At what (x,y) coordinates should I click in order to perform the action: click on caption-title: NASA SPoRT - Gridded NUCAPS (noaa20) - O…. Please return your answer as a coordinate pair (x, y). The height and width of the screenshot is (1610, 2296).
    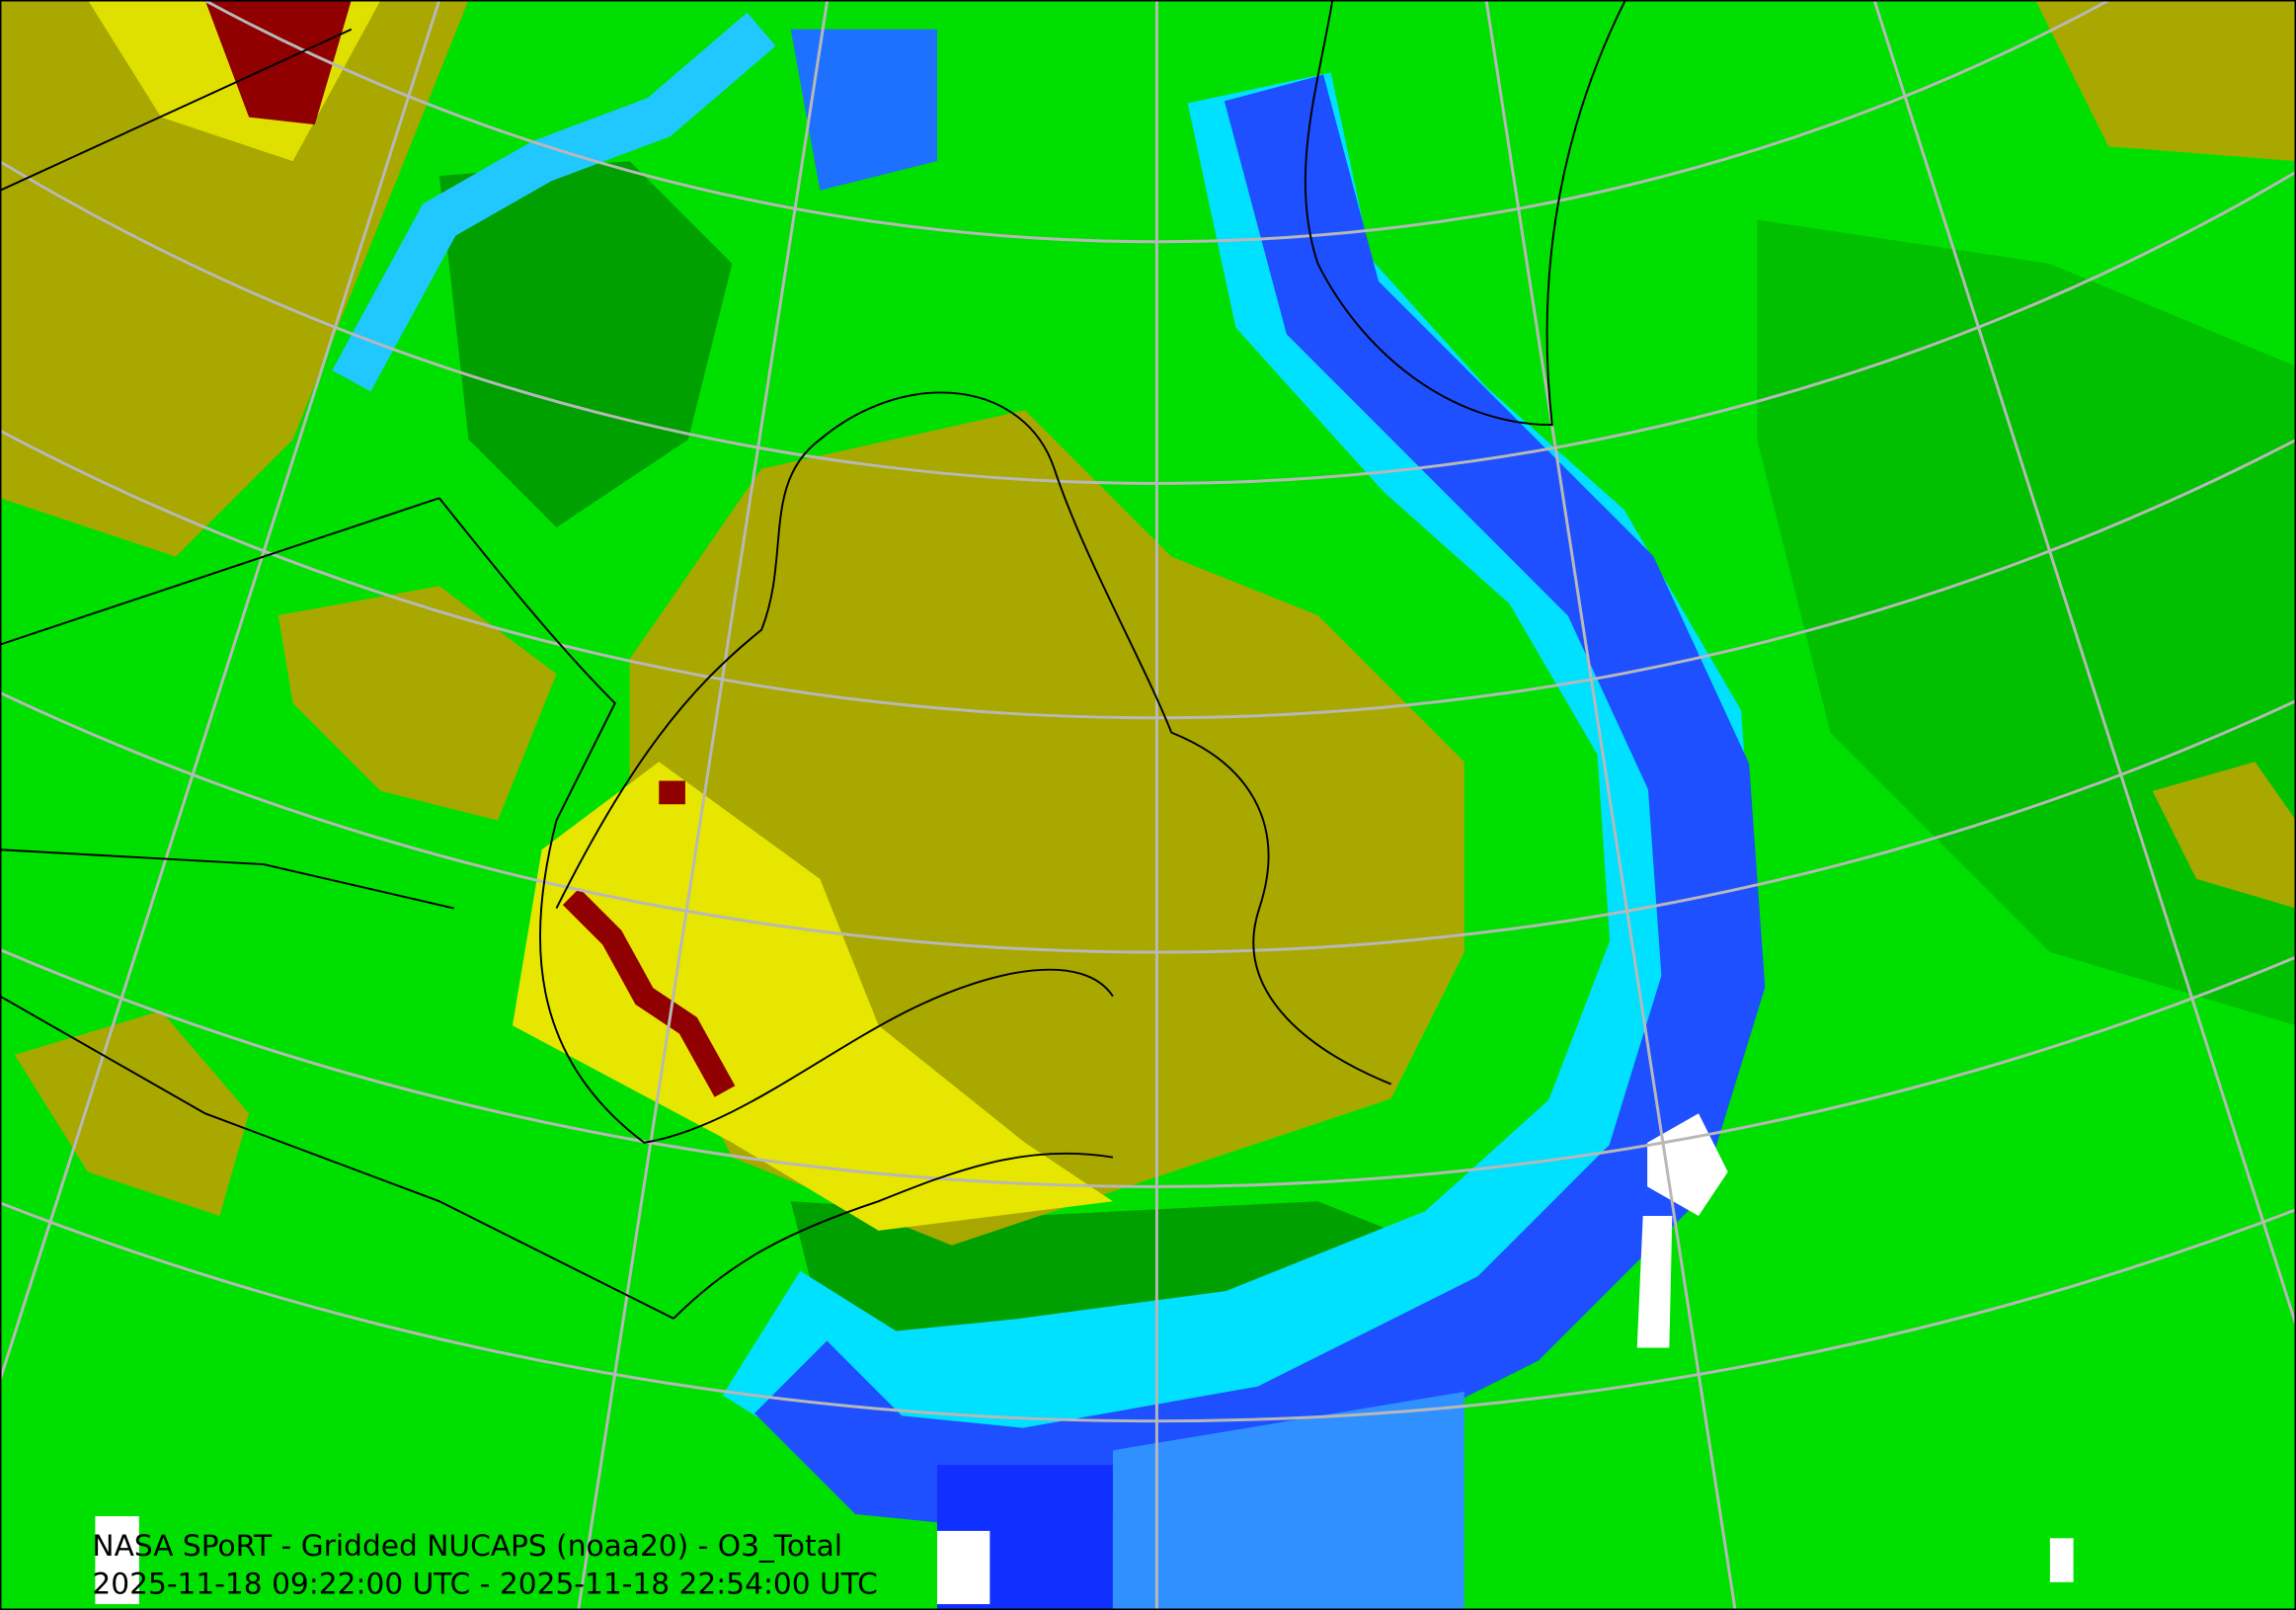
    Looking at the image, I should click on (467, 1545).